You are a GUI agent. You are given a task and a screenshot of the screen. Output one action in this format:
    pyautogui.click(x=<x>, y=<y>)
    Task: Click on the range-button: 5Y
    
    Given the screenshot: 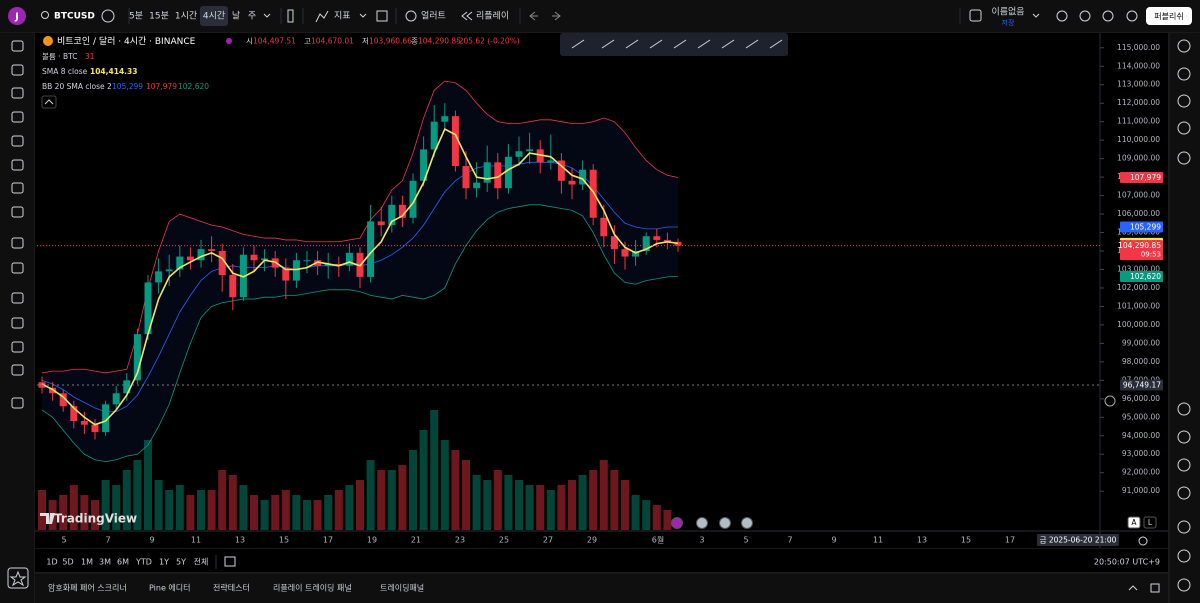 What is the action you would take?
    pyautogui.click(x=181, y=562)
    